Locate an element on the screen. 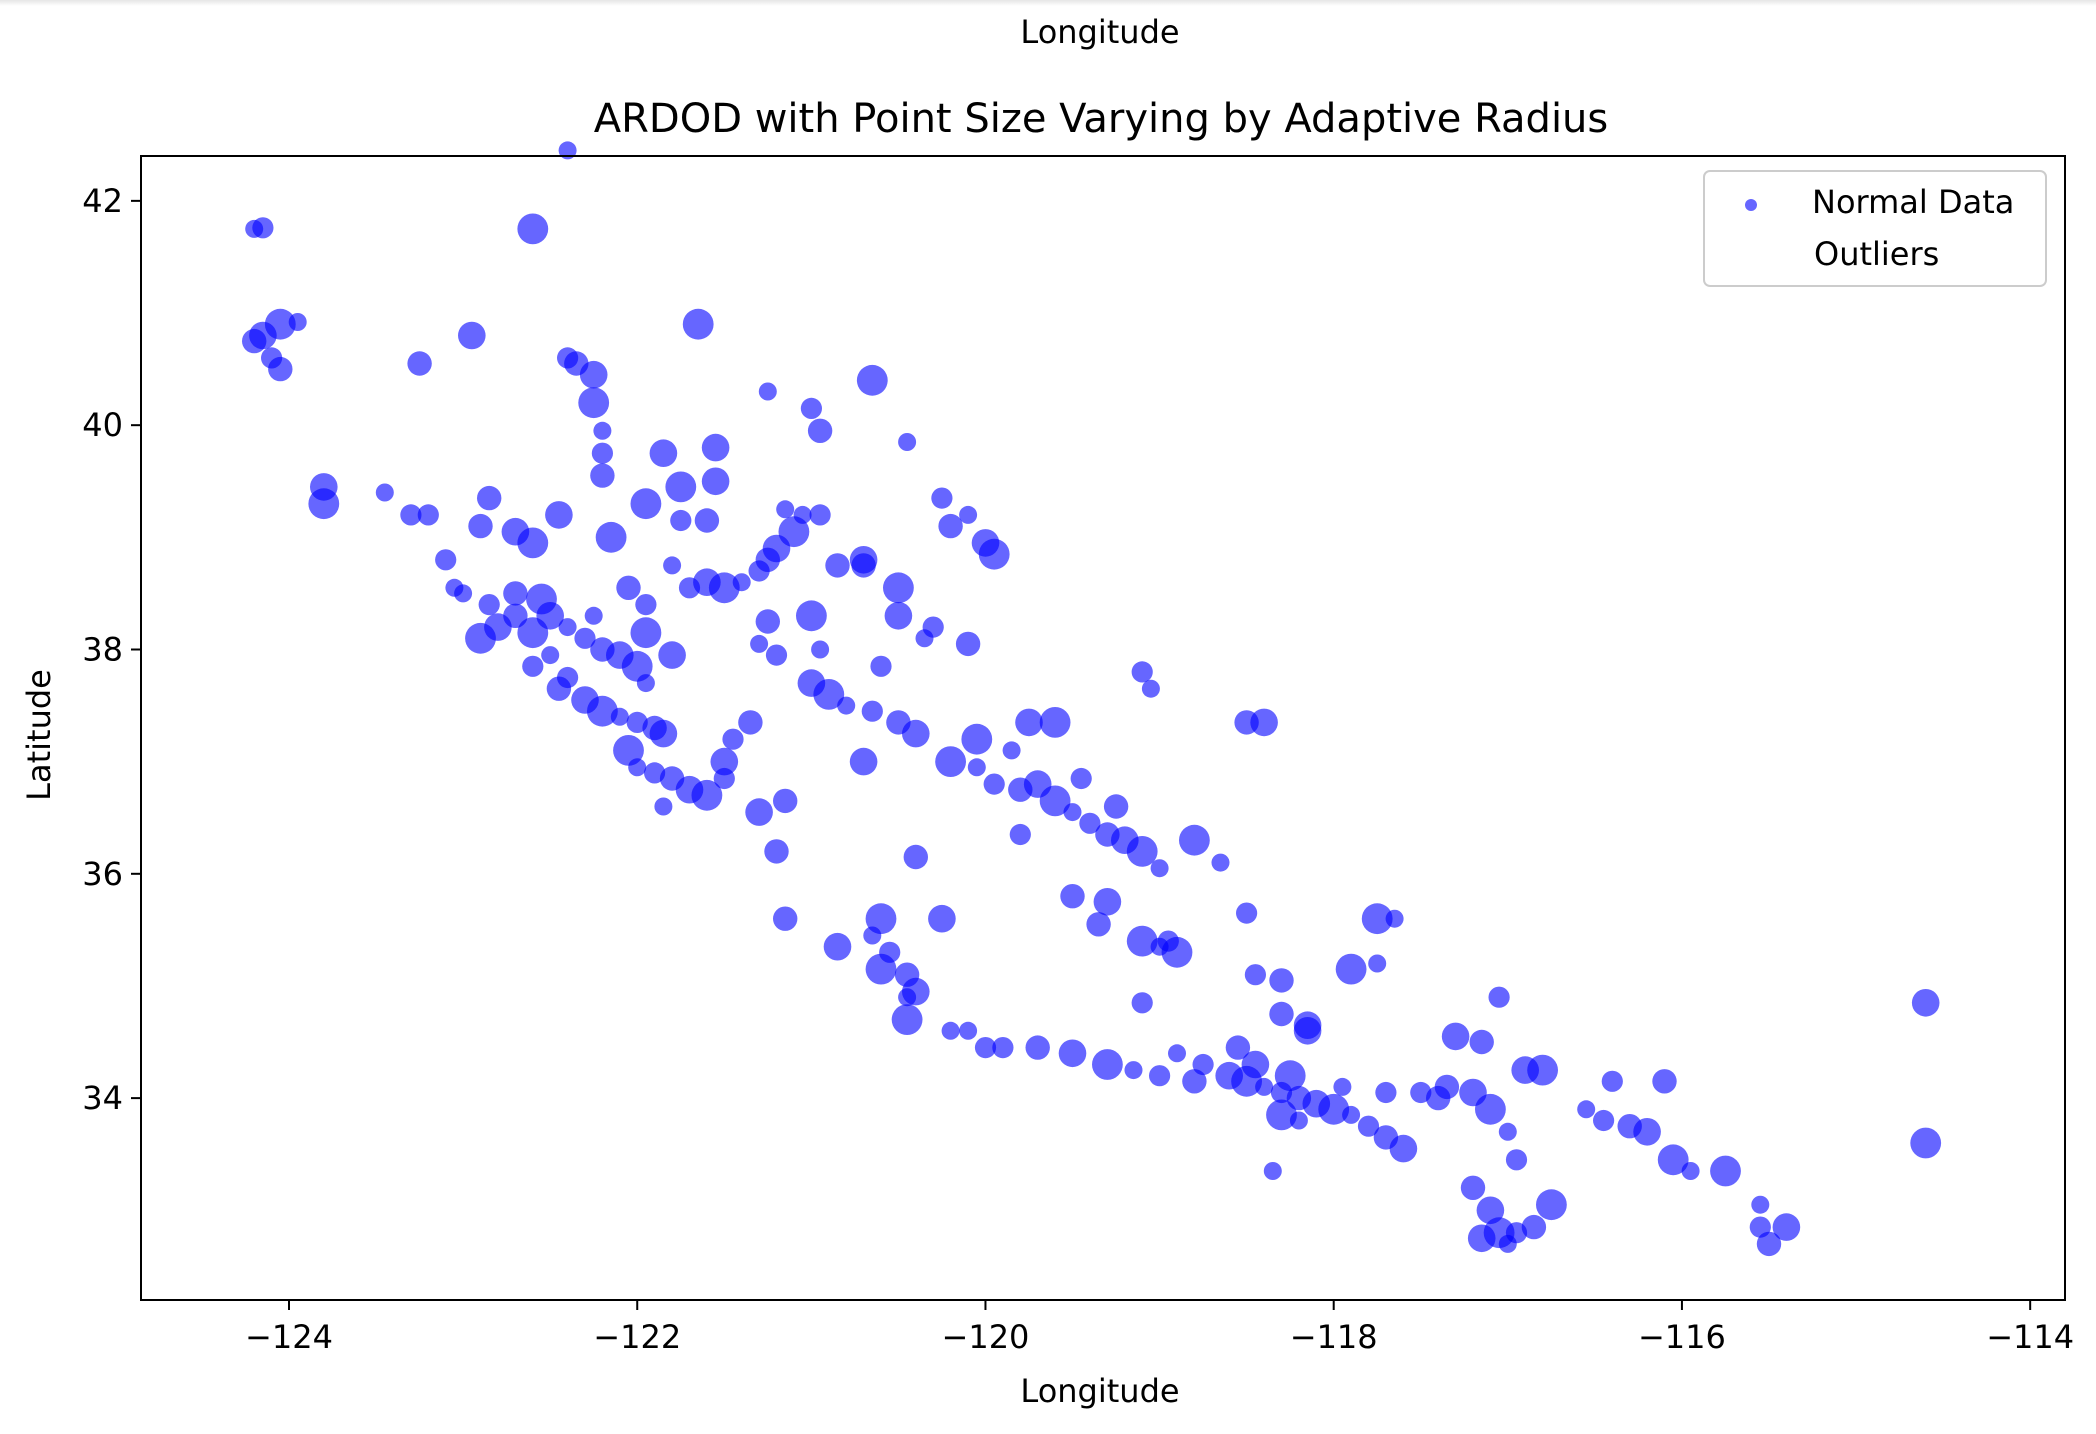  x-tick-label: −116 is located at coordinates (1682, 1337).